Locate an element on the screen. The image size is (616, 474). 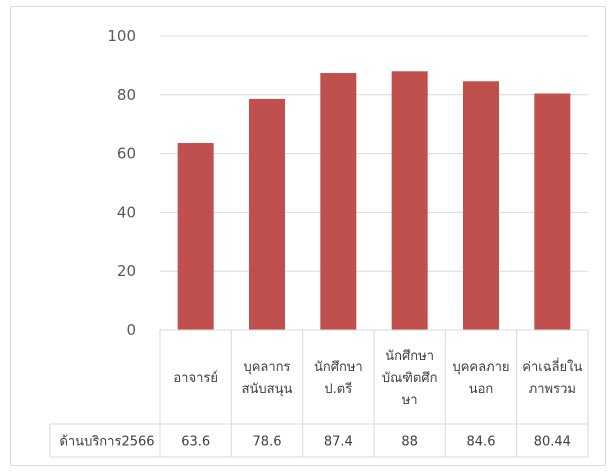
data-table-value: 84.6 is located at coordinates (481, 442).